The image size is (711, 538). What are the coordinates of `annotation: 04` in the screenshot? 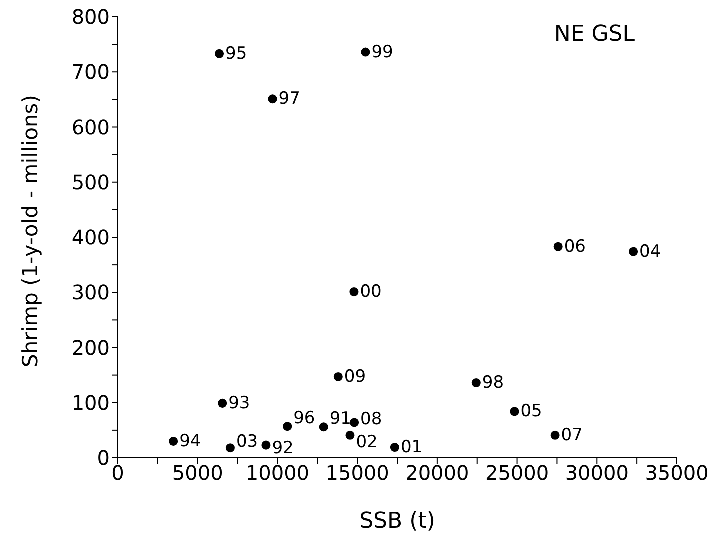 It's located at (651, 252).